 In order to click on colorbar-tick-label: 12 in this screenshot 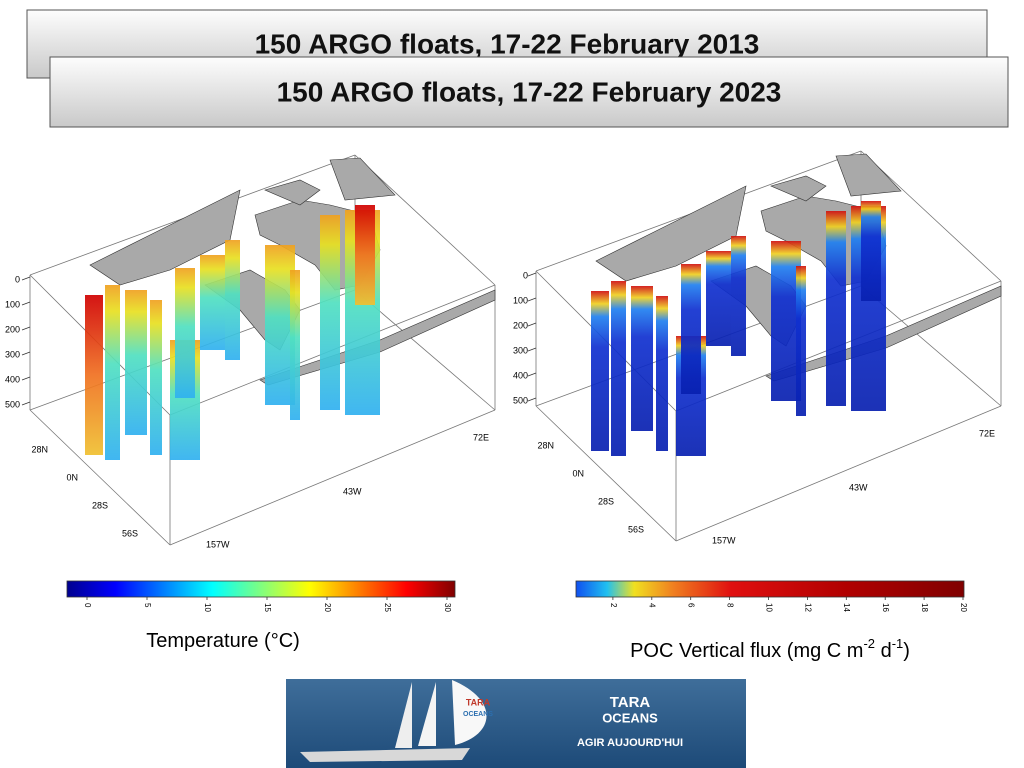, I will do `click(807, 607)`.